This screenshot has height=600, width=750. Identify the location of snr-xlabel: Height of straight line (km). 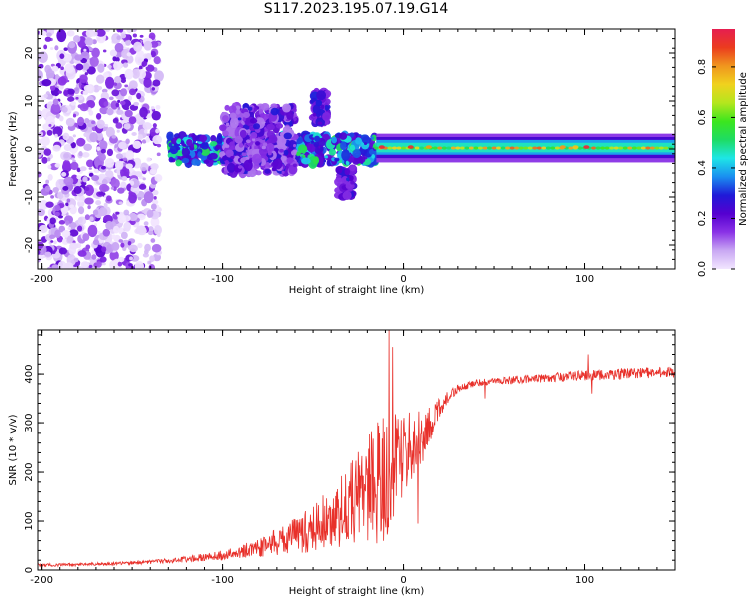
(357, 591).